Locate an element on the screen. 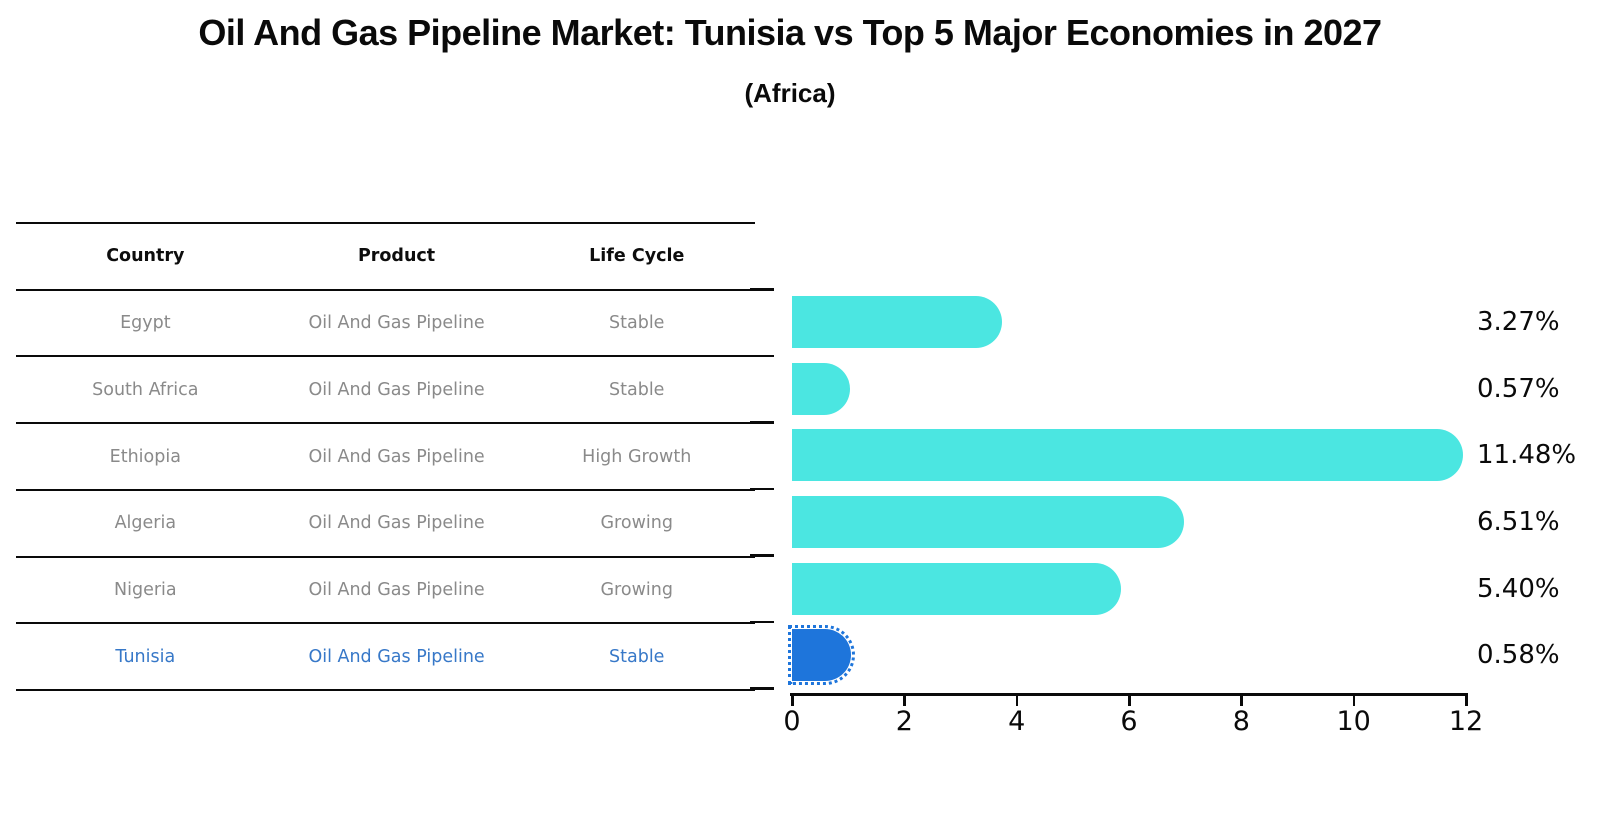 This screenshot has width=1604, height=823. table-row-south-africa: South Africa Oil And Gas Pipeline Stable is located at coordinates (385, 388).